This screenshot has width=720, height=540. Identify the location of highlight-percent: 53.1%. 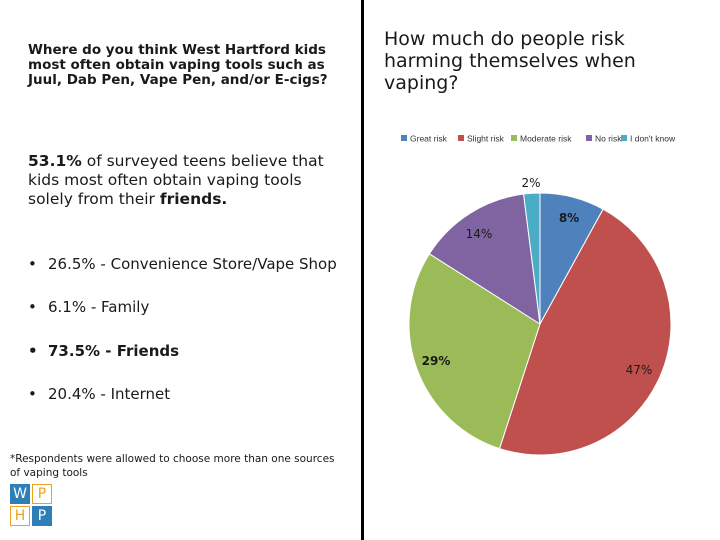
(55, 161).